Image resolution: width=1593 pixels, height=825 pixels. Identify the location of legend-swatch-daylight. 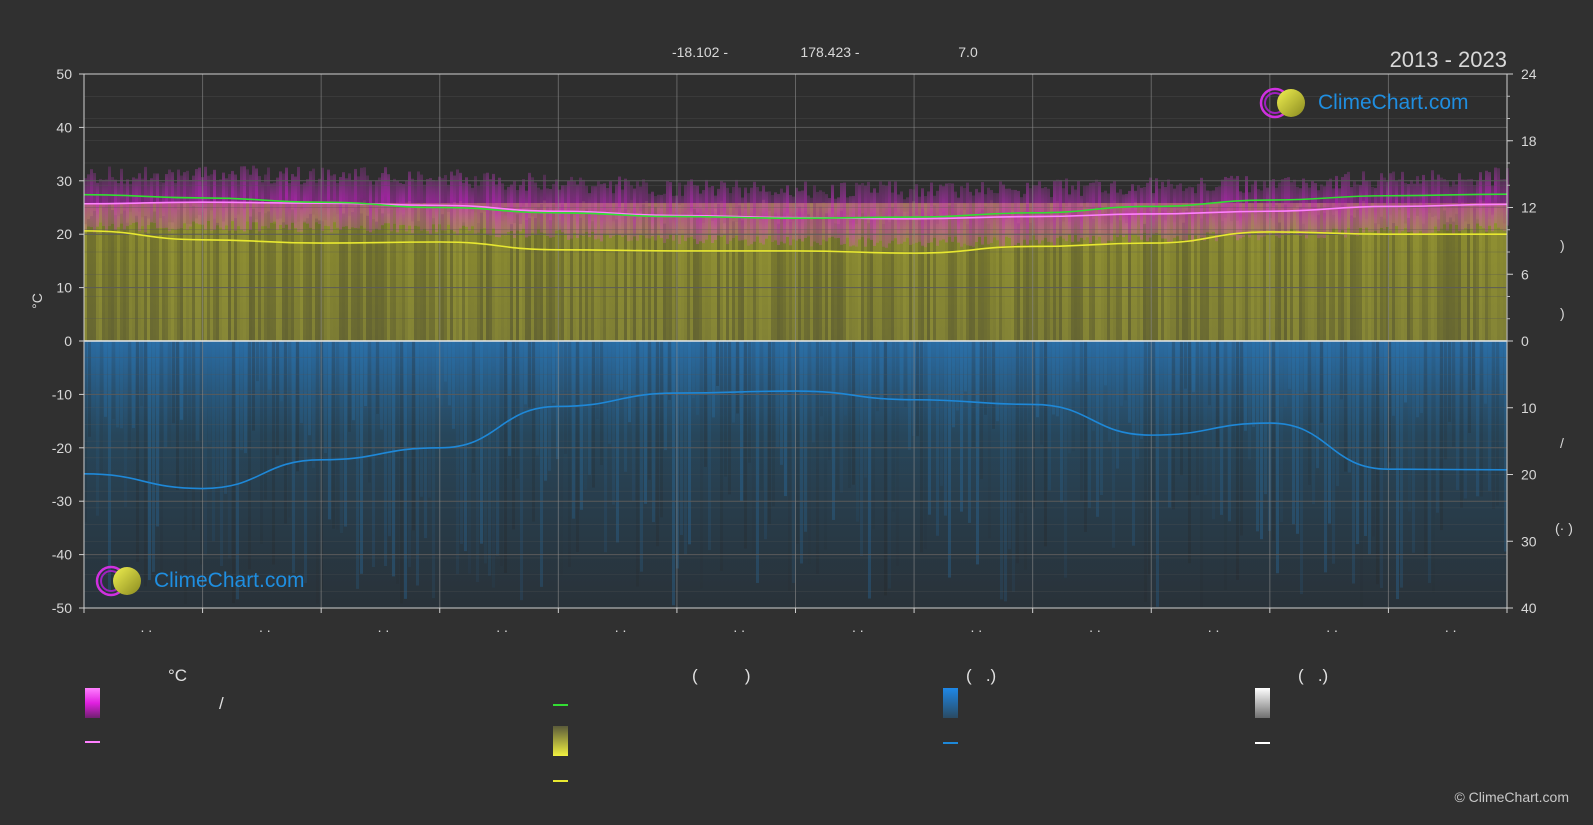
(560, 741).